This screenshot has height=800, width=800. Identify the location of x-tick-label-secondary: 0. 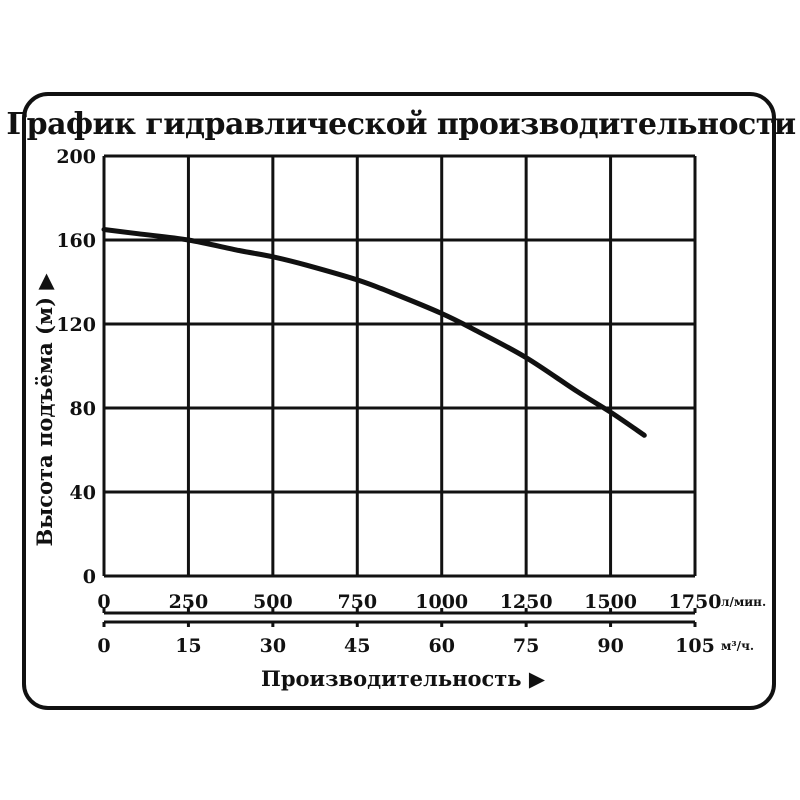
(103, 646).